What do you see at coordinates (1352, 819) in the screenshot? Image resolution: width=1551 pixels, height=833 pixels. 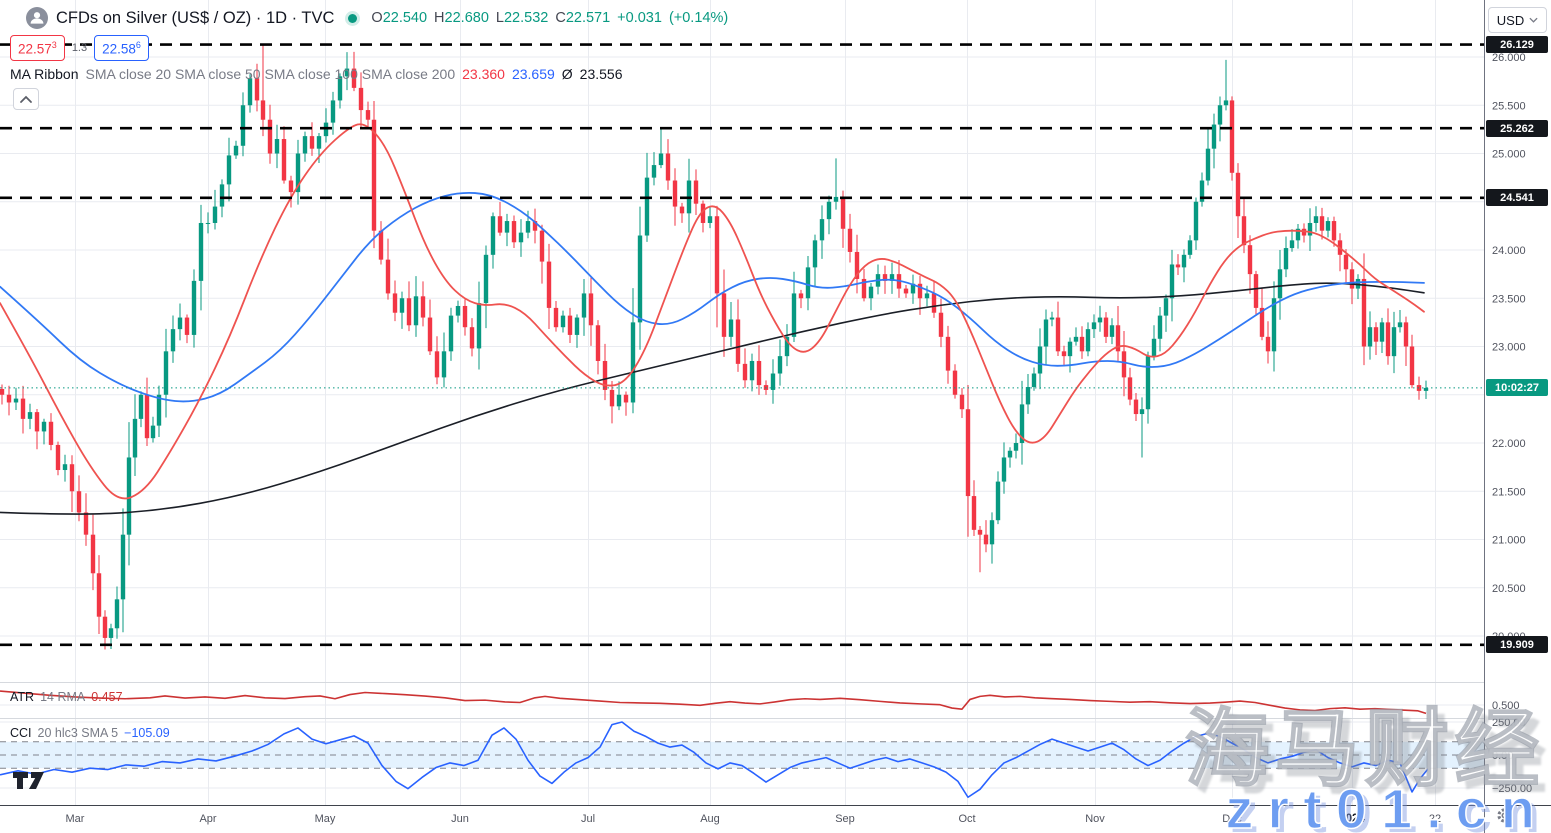 I see `time-tick-label: 2024` at bounding box center [1352, 819].